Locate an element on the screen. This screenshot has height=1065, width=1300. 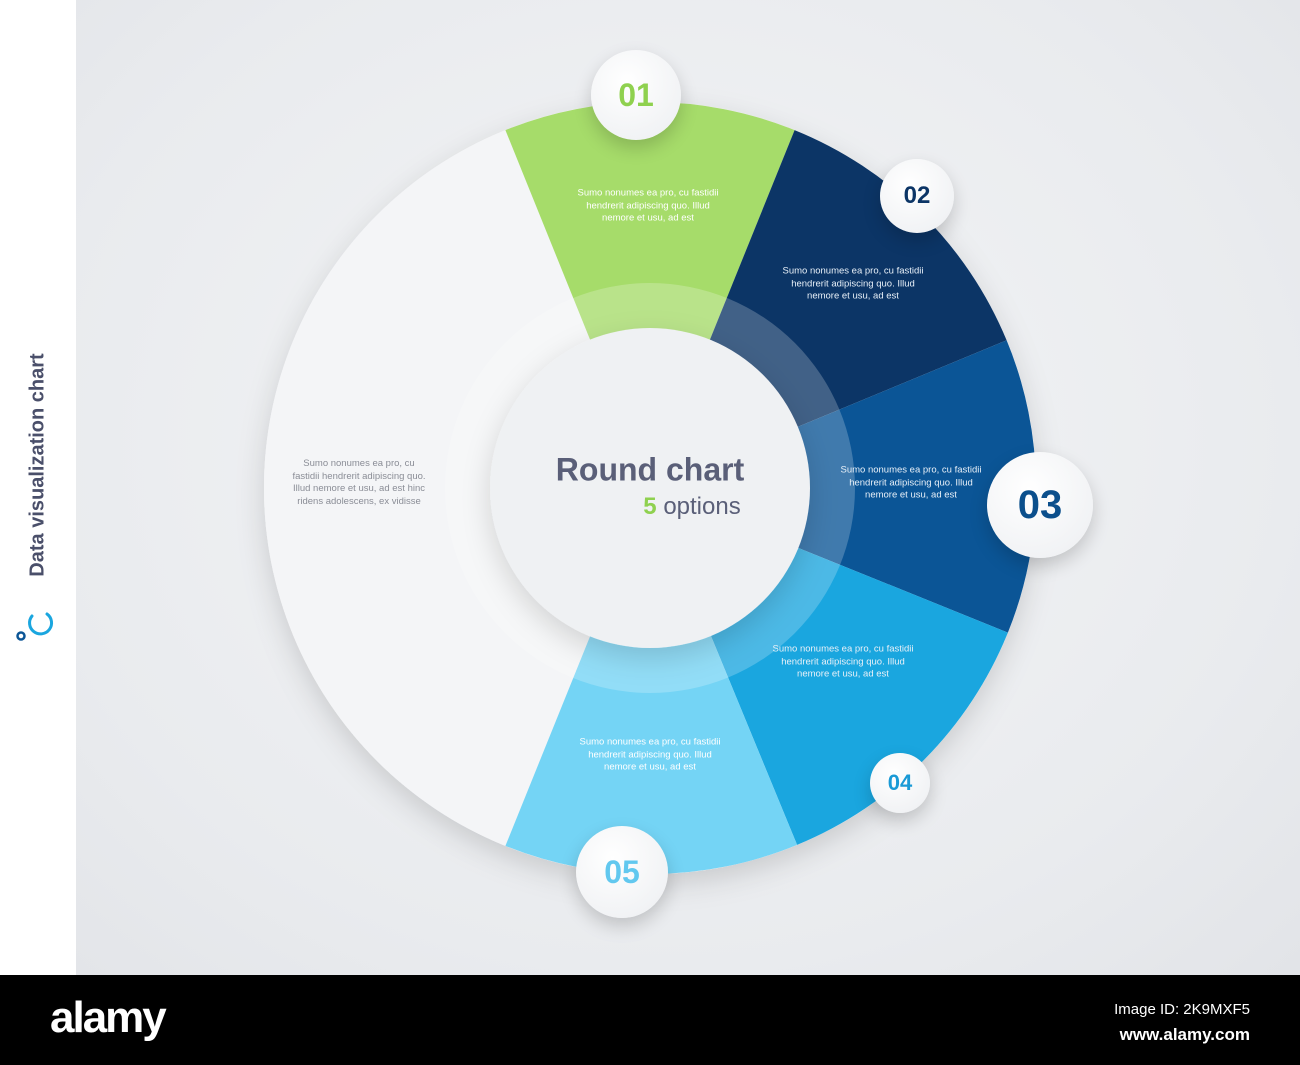
center-title: Round chart is located at coordinates (650, 469).